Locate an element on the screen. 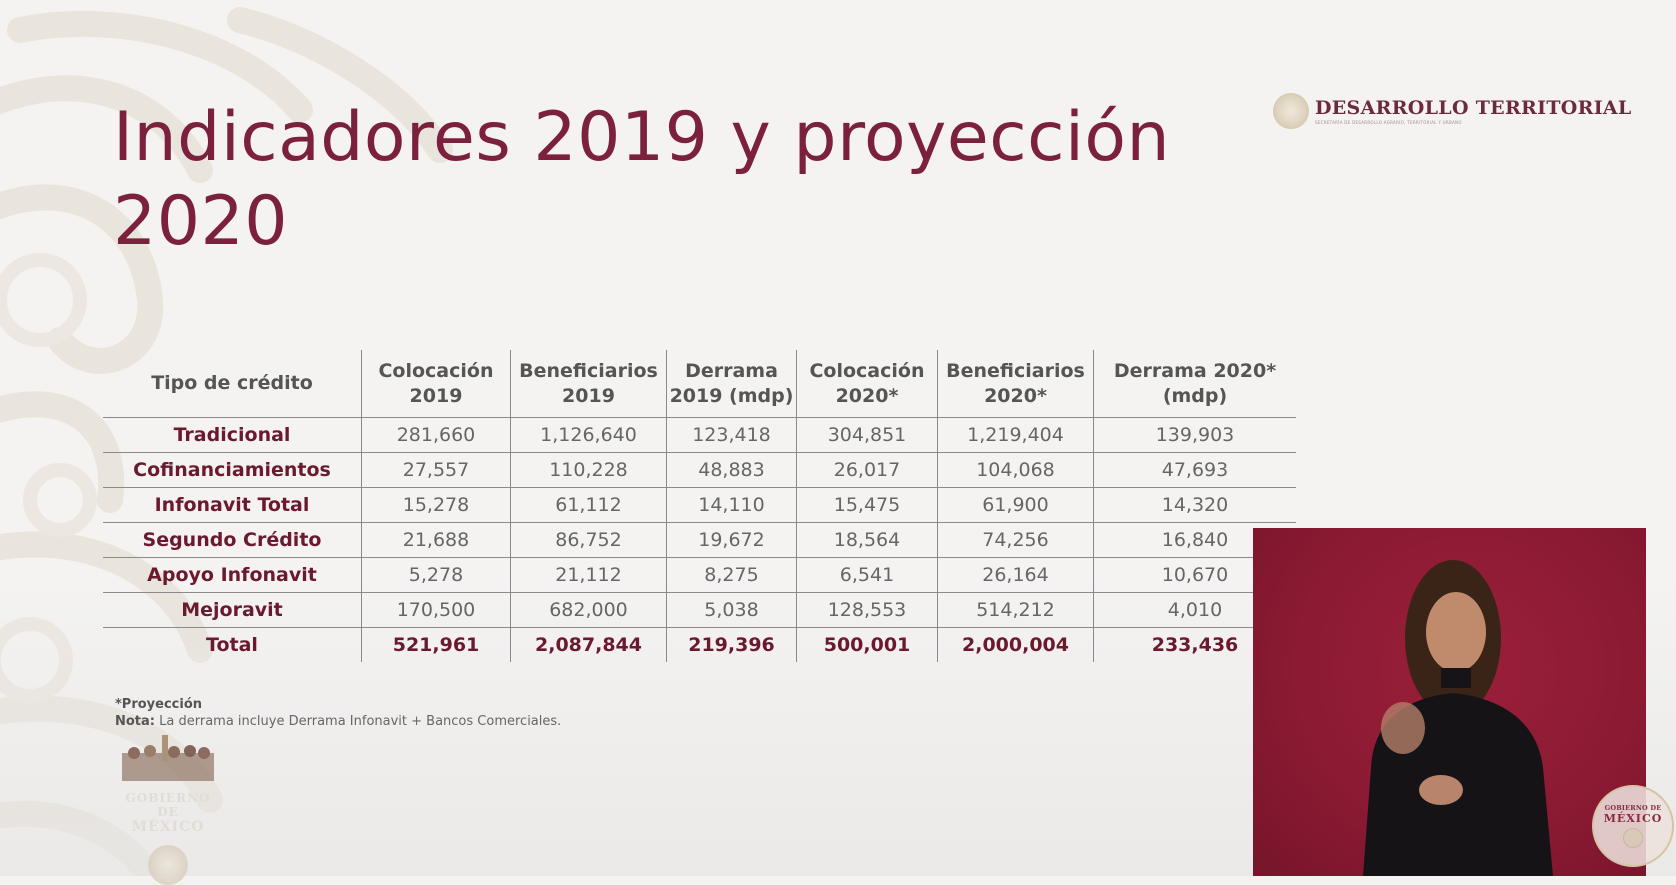 This screenshot has height=885, width=1676. header-colocacion-2020: Colocación 2020* is located at coordinates (867, 384).